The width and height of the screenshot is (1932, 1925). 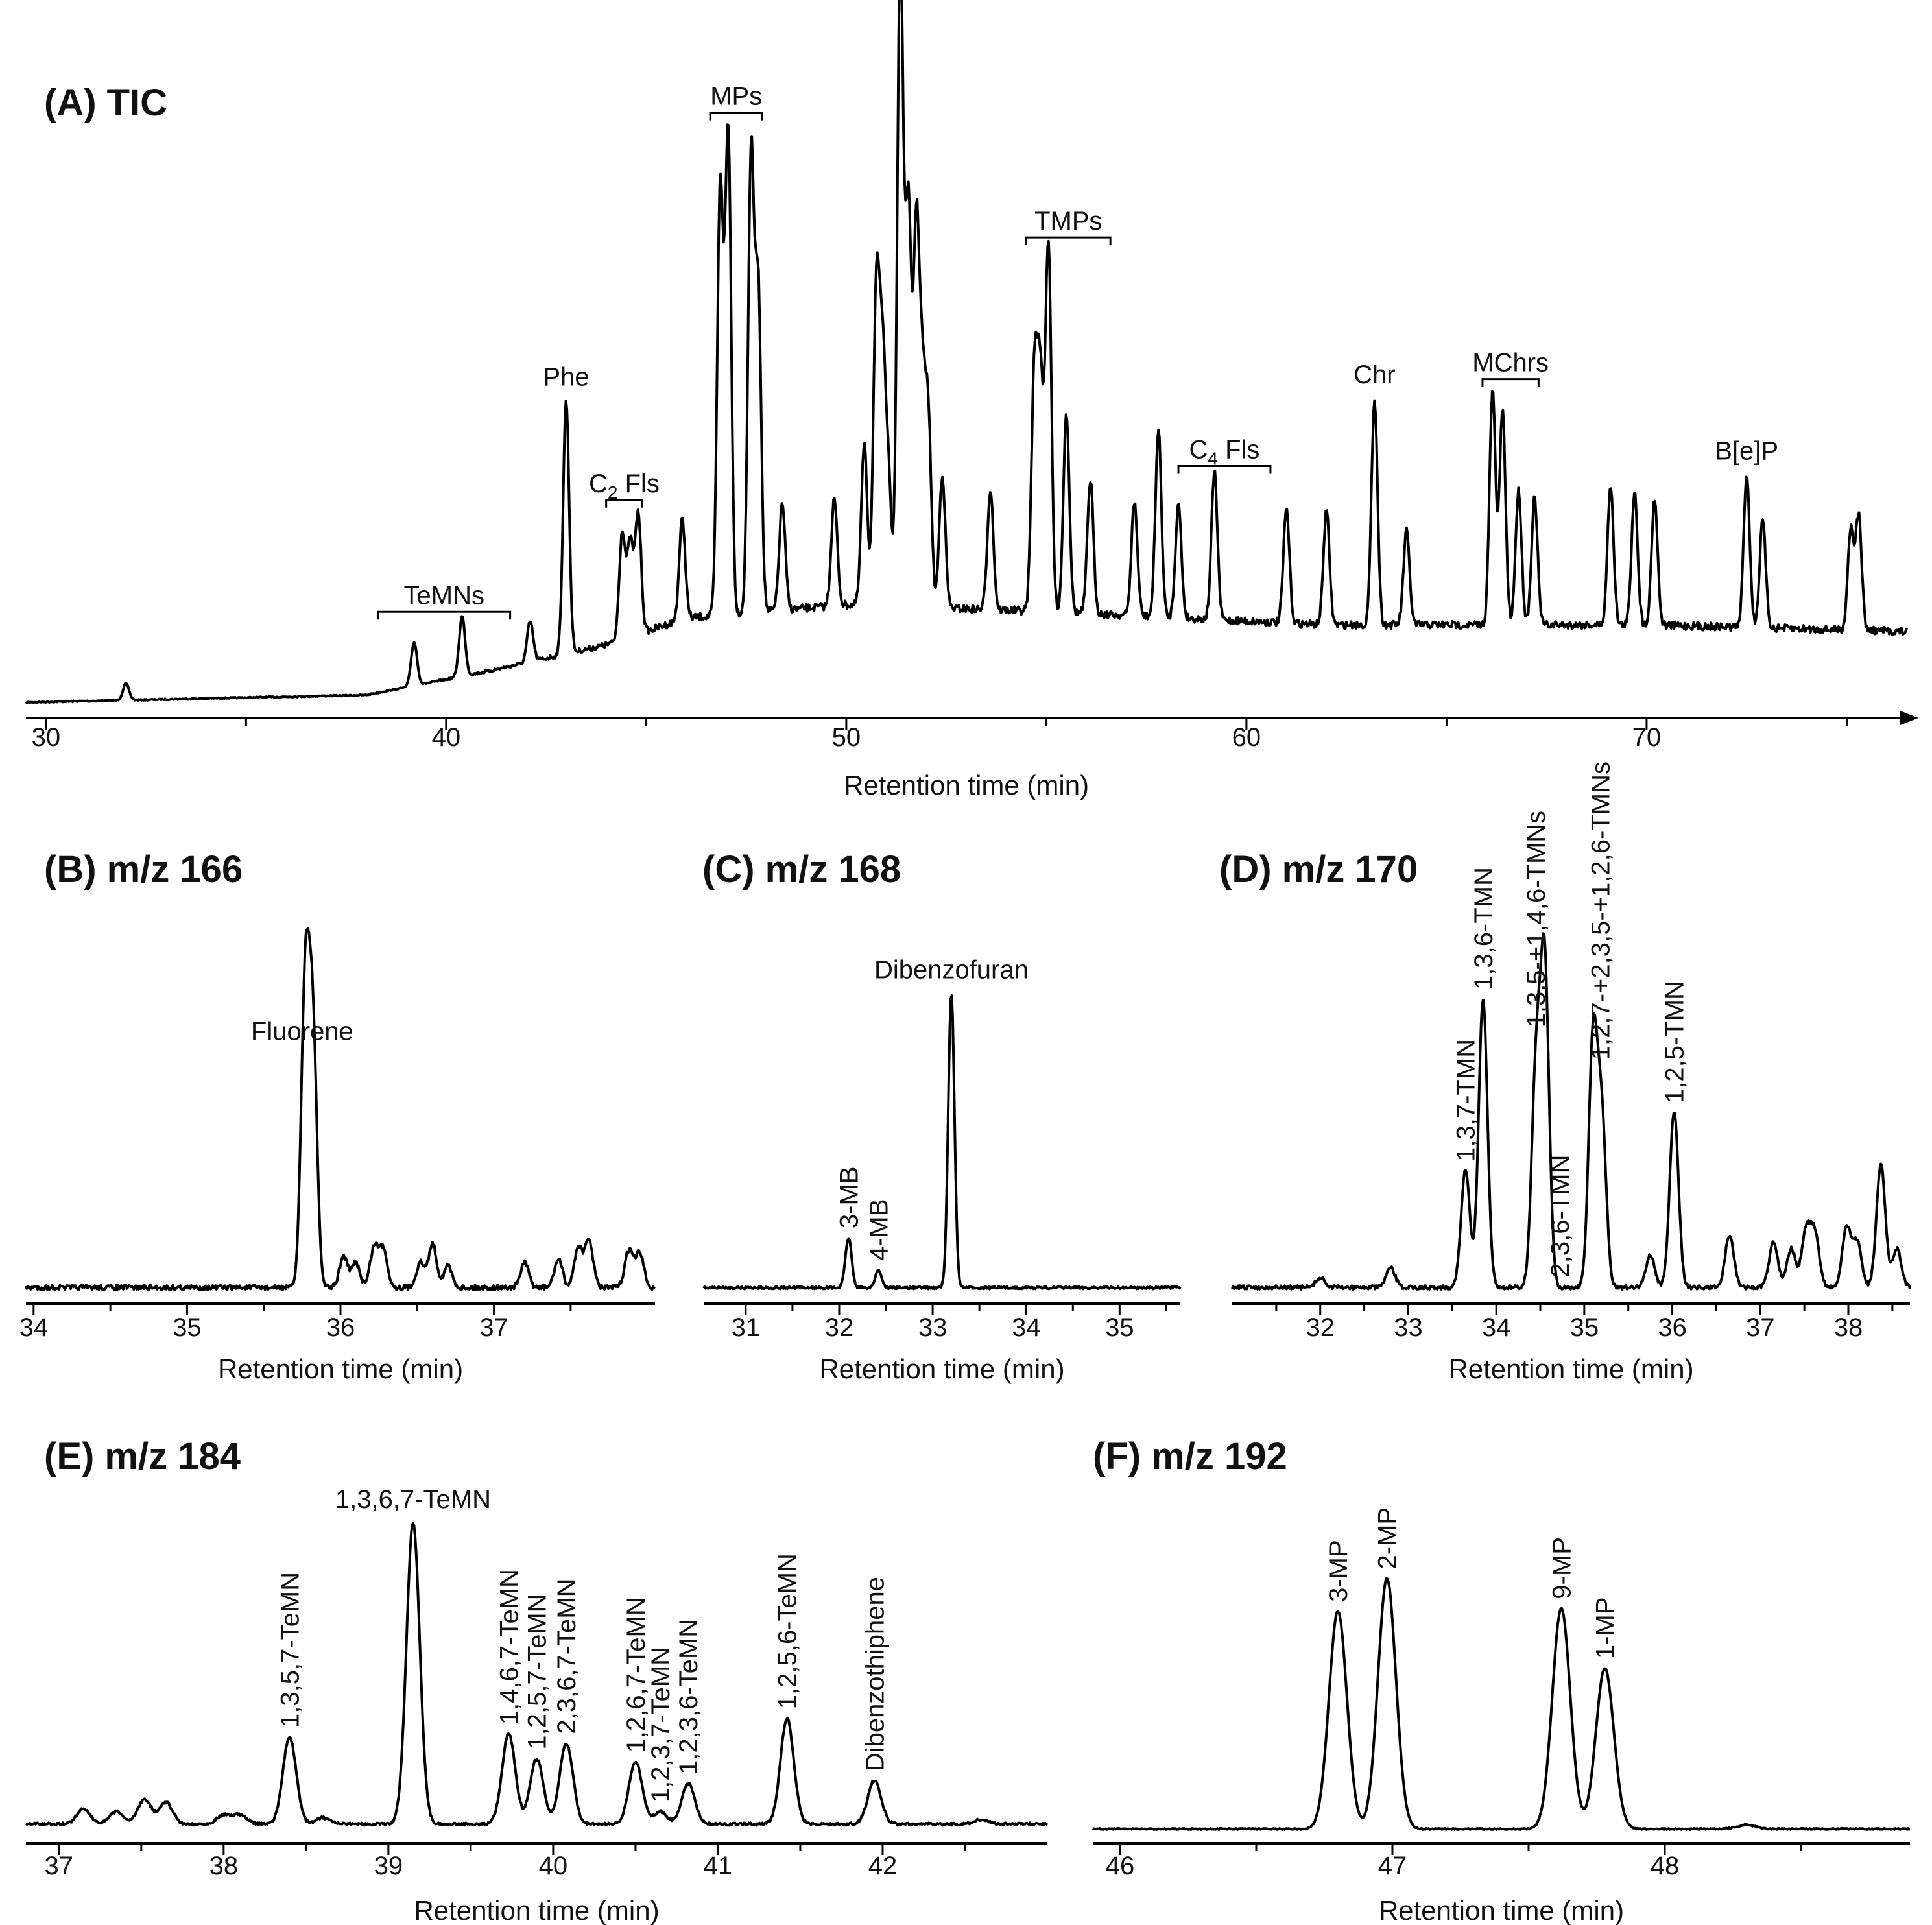 What do you see at coordinates (1213, 458) in the screenshot?
I see `group-label-subscript: 4` at bounding box center [1213, 458].